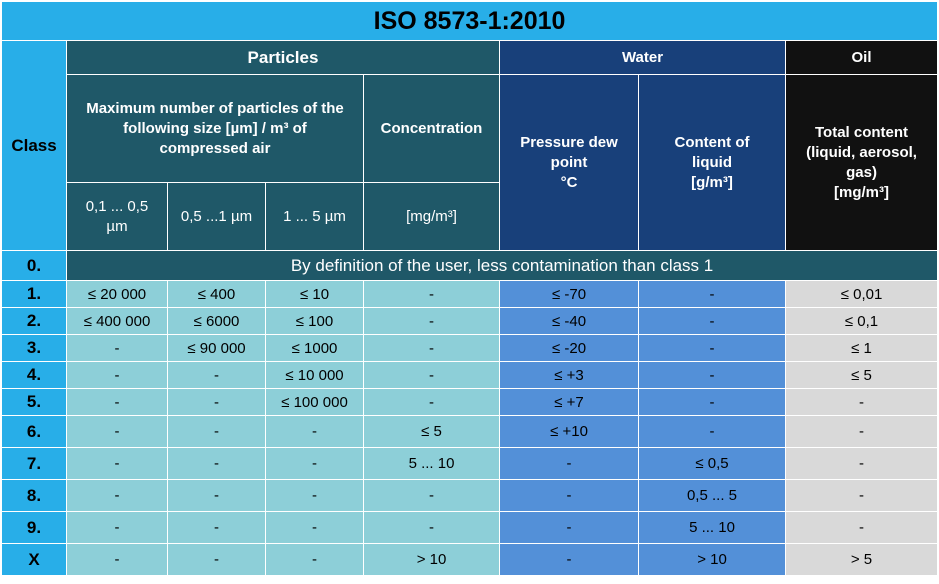  Describe the element at coordinates (34, 431) in the screenshot. I see `class-cell: 6.` at that location.